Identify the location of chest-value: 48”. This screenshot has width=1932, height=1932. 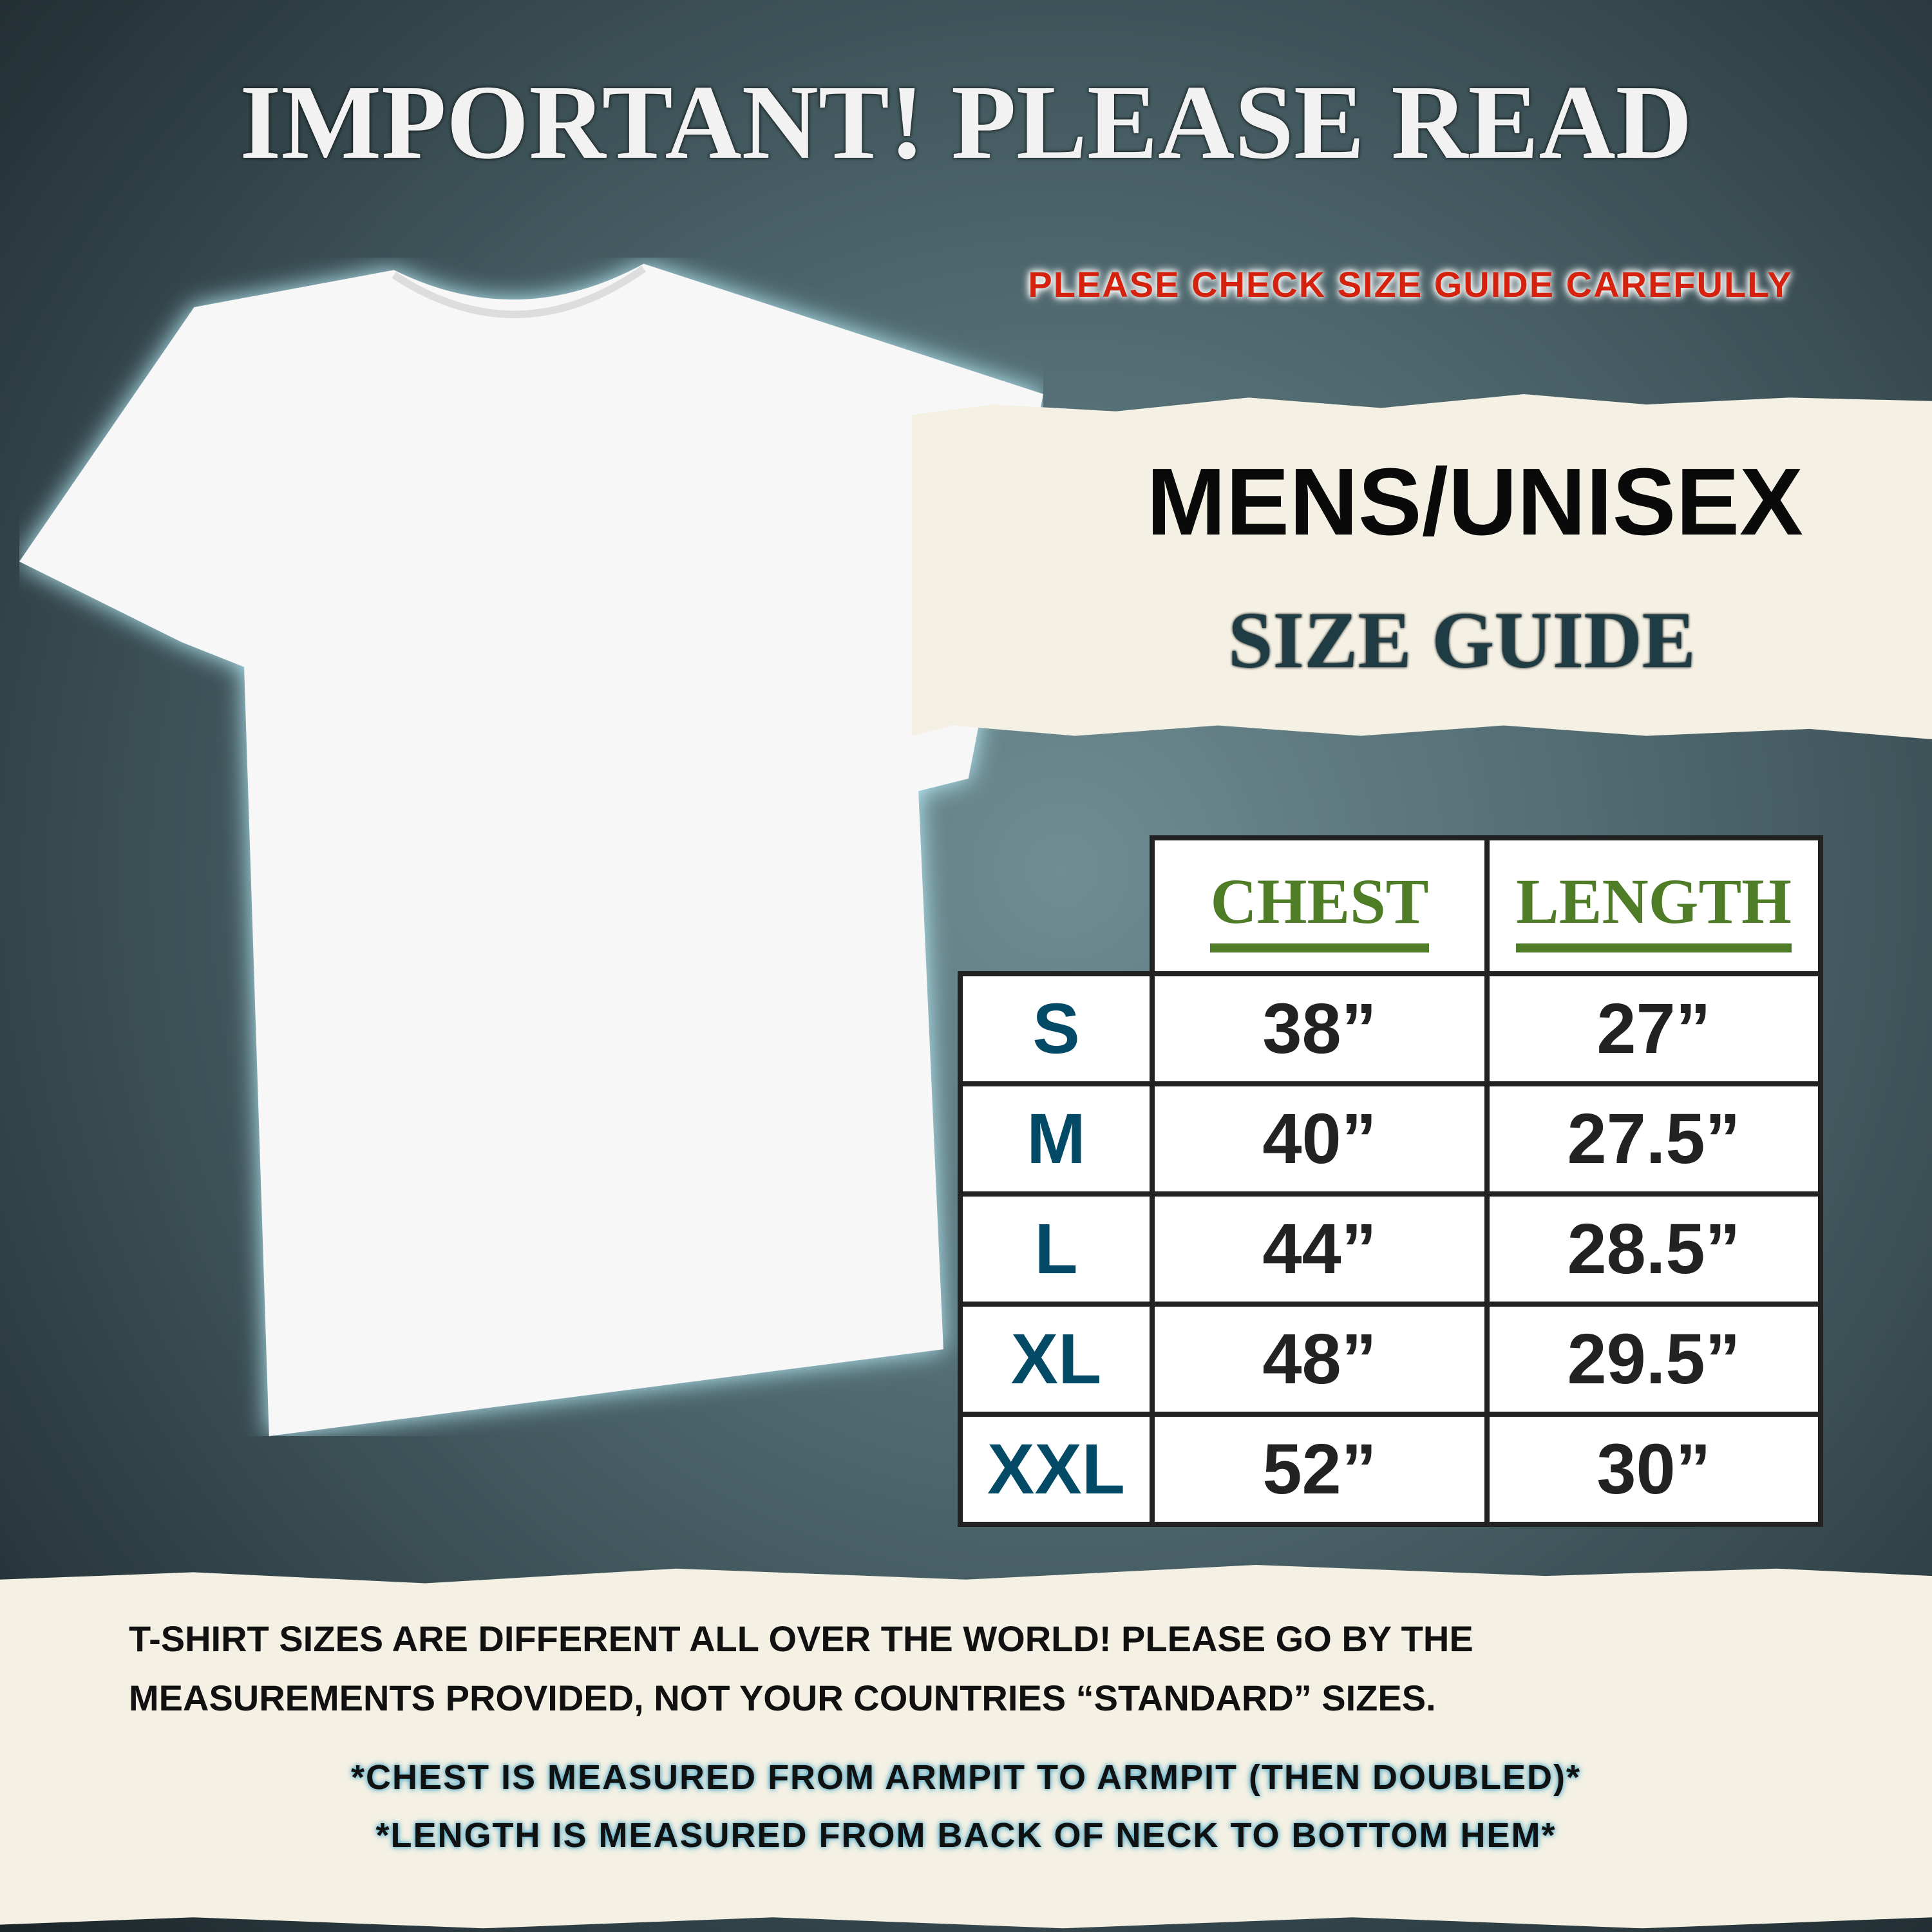
(1319, 1359).